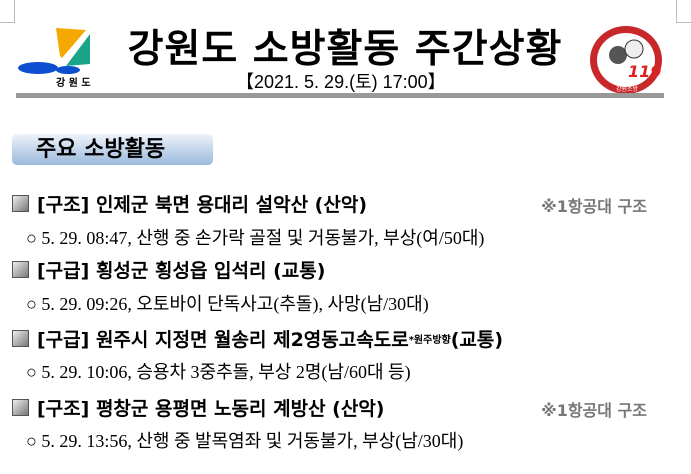 Image resolution: width=691 pixels, height=474 pixels. What do you see at coordinates (341, 82) in the screenshot?
I see `report-date: 【2021. 5. 29.(토) 17:00】` at bounding box center [341, 82].